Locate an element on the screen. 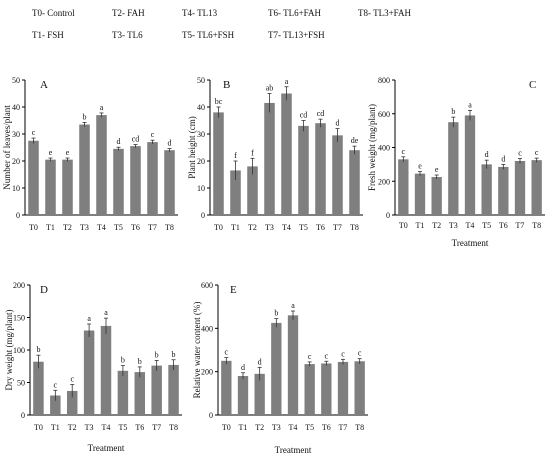 The width and height of the screenshot is (550, 460). panel-letter: E is located at coordinates (233, 290).